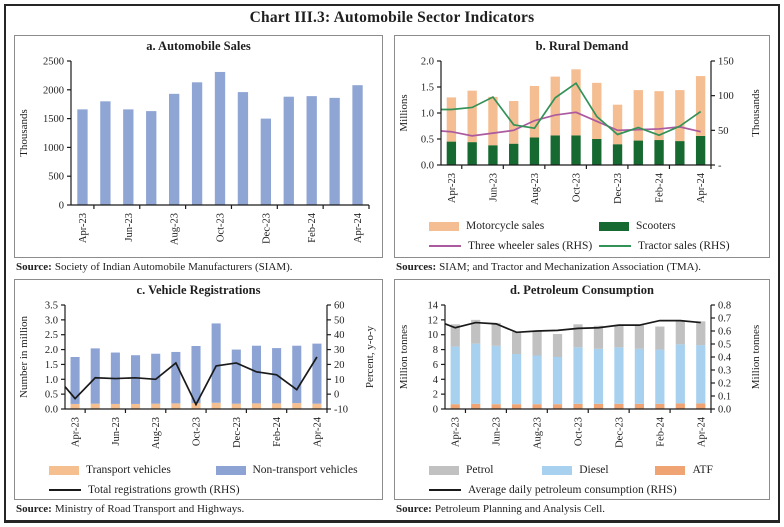 The image size is (784, 527). What do you see at coordinates (436, 380) in the screenshot?
I see `left-tick-label: 4` at bounding box center [436, 380].